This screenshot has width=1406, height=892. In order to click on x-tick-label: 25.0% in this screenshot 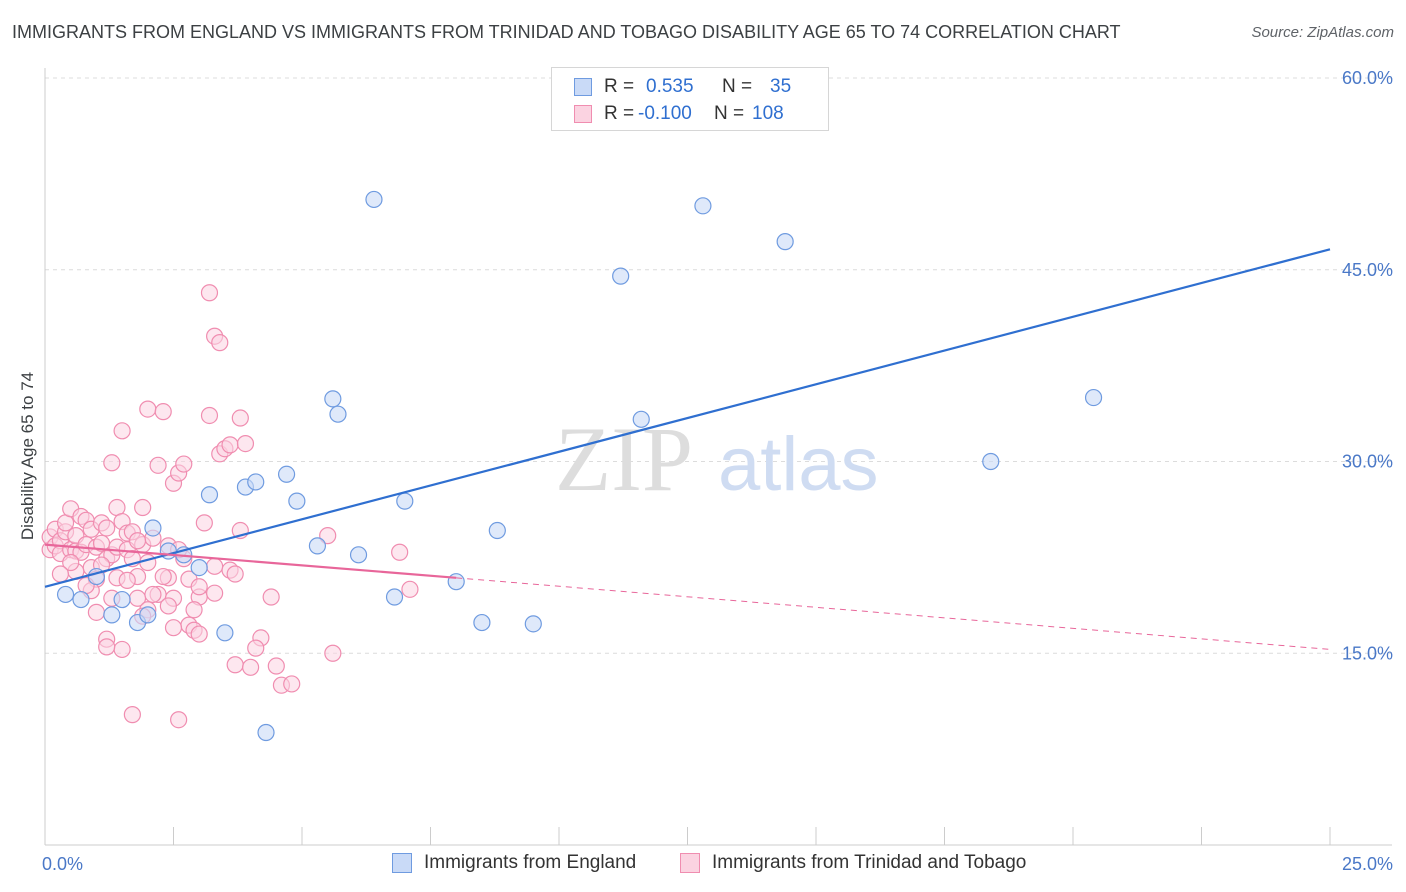, I will do `click(1367, 864)`.